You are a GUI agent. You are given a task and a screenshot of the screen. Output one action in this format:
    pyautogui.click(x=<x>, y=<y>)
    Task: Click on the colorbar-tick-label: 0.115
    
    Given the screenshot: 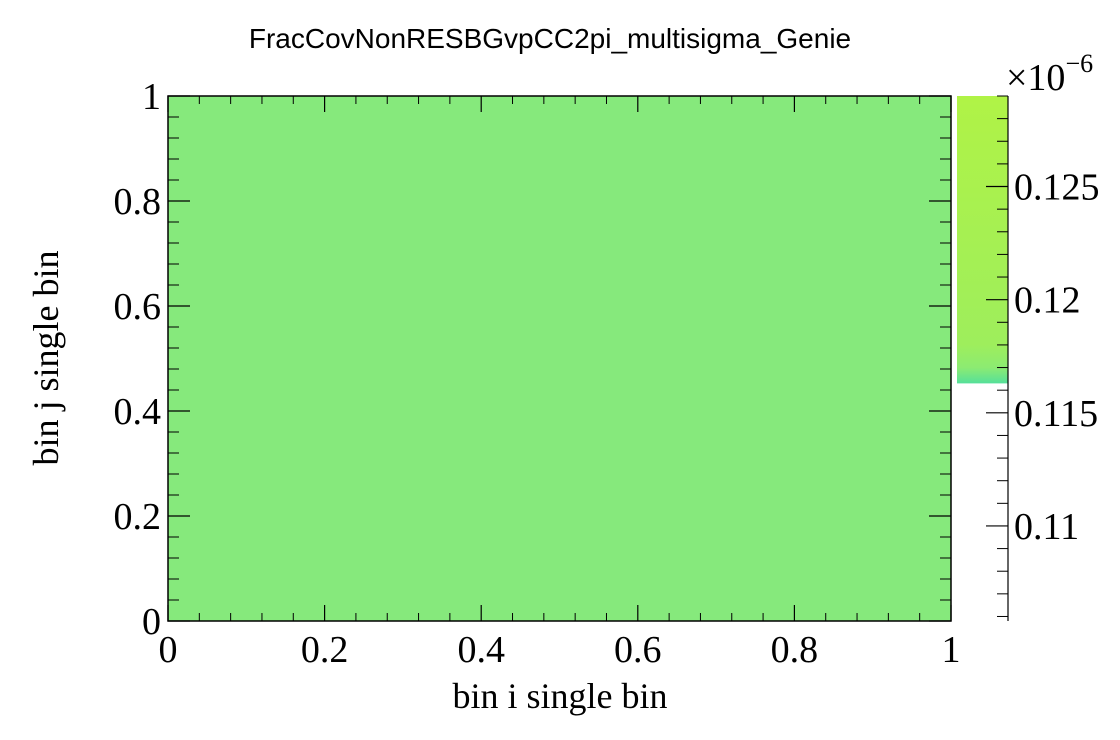 What is the action you would take?
    pyautogui.click(x=1056, y=414)
    